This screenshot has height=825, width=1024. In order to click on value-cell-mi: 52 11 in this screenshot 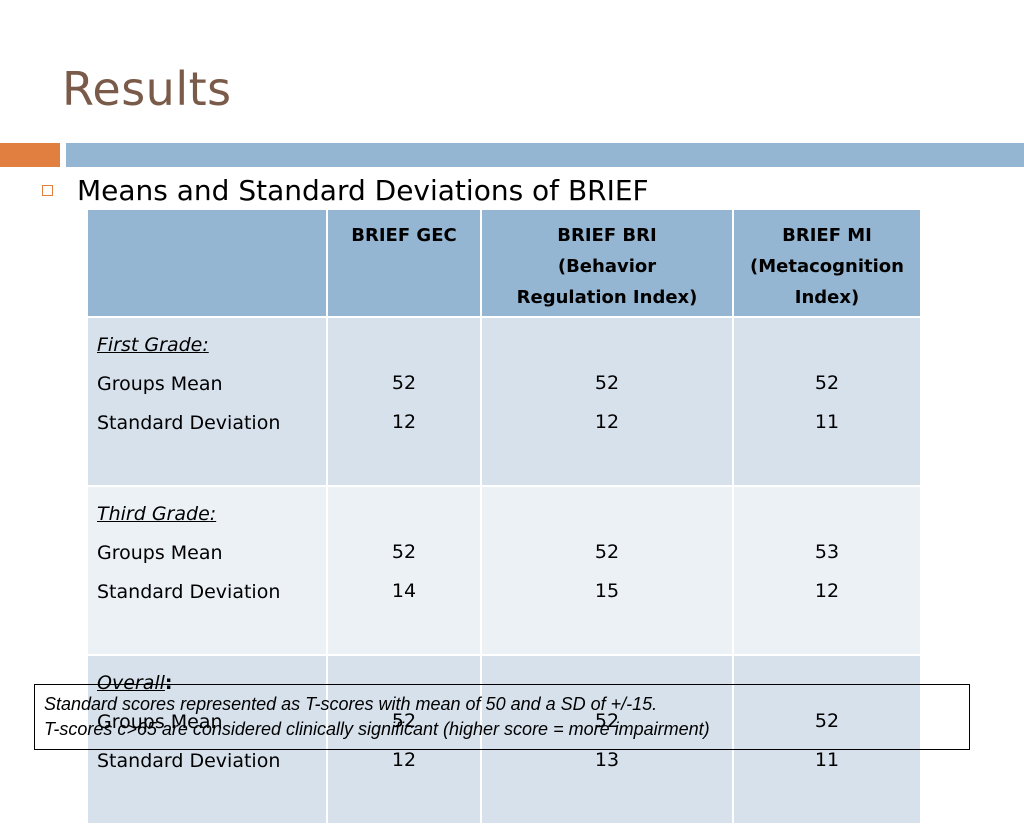, I will do `click(827, 401)`.